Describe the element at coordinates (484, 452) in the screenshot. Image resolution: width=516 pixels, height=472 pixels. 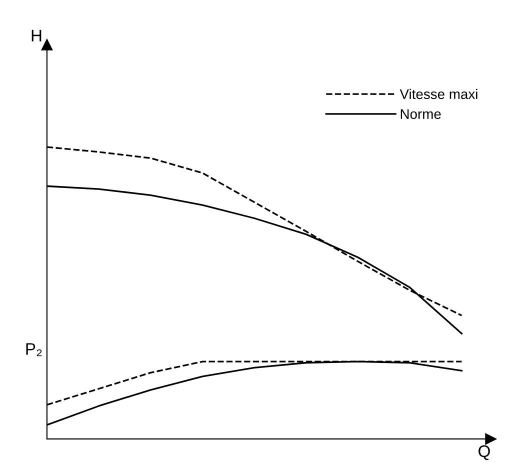
I see `x-axis-title: Q` at that location.